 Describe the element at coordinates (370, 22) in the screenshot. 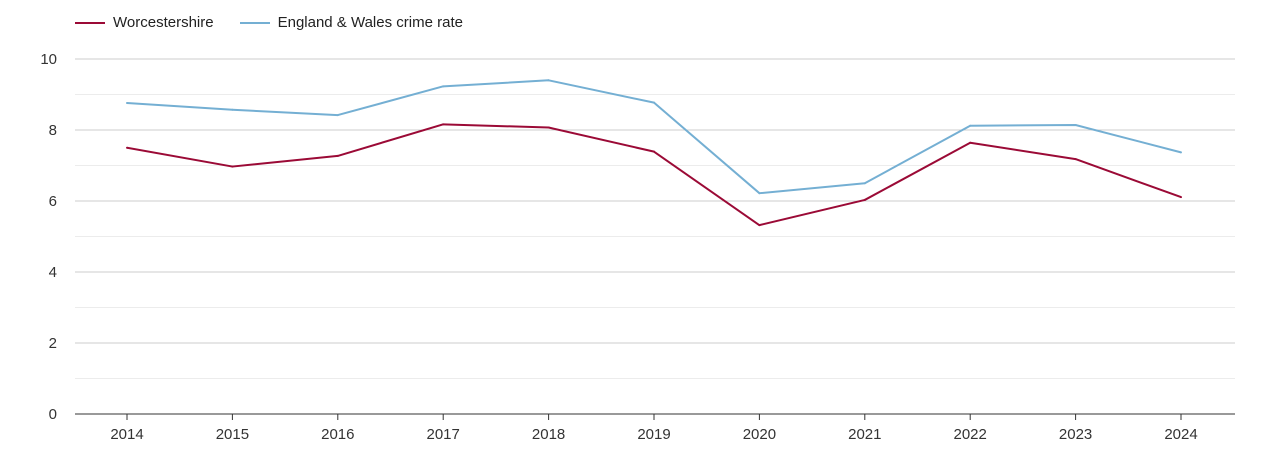

I see `legend-label-england-wales: England & Wales crime rate` at that location.